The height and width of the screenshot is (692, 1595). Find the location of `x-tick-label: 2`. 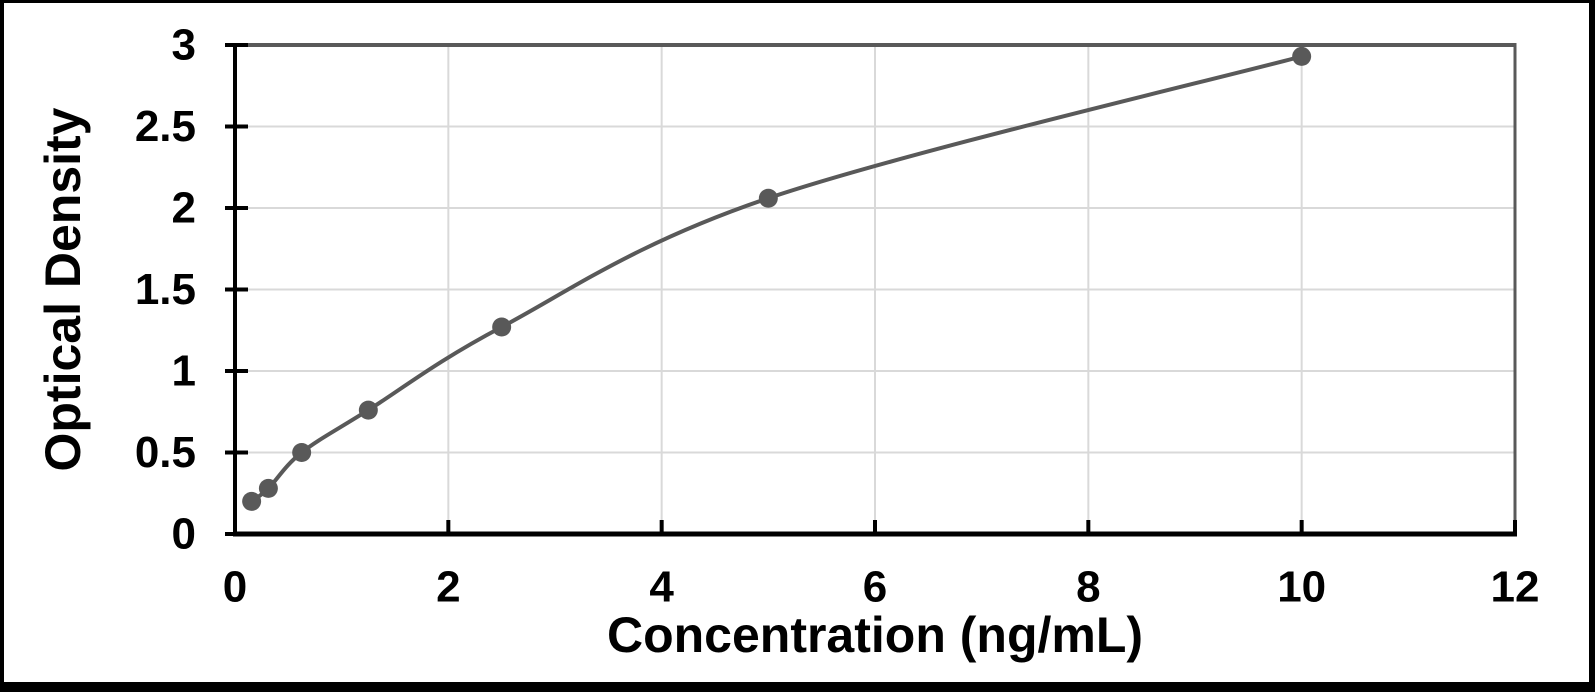

x-tick-label: 2 is located at coordinates (448, 587).